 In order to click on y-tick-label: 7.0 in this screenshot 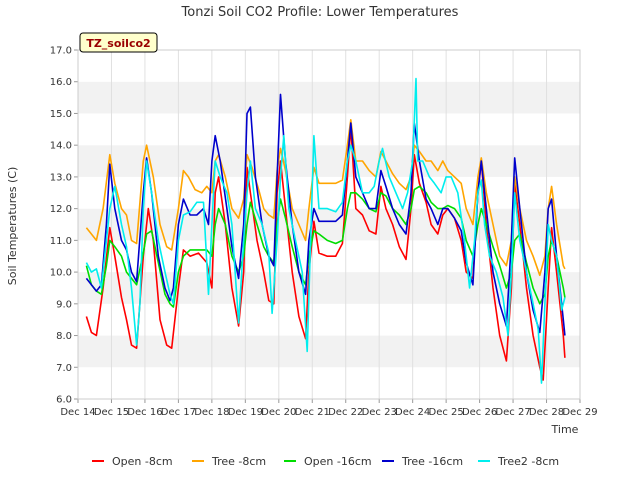, I will do `click(64, 368)`.